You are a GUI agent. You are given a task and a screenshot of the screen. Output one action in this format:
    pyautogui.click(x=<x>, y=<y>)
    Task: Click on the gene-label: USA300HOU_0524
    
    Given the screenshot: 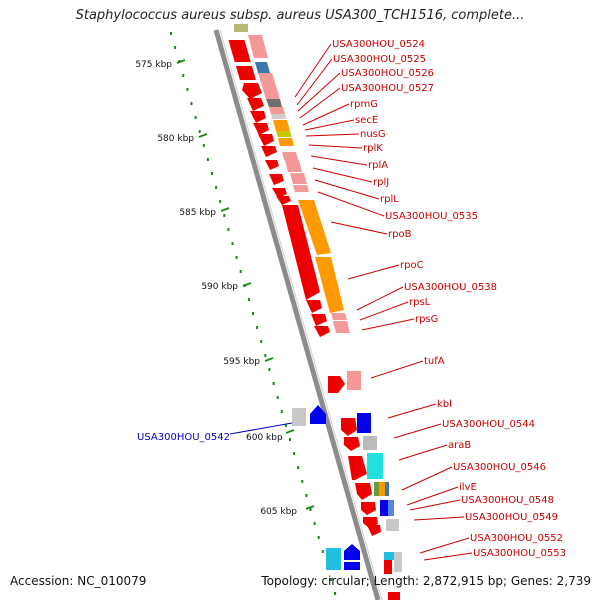 What is the action you would take?
    pyautogui.click(x=378, y=44)
    